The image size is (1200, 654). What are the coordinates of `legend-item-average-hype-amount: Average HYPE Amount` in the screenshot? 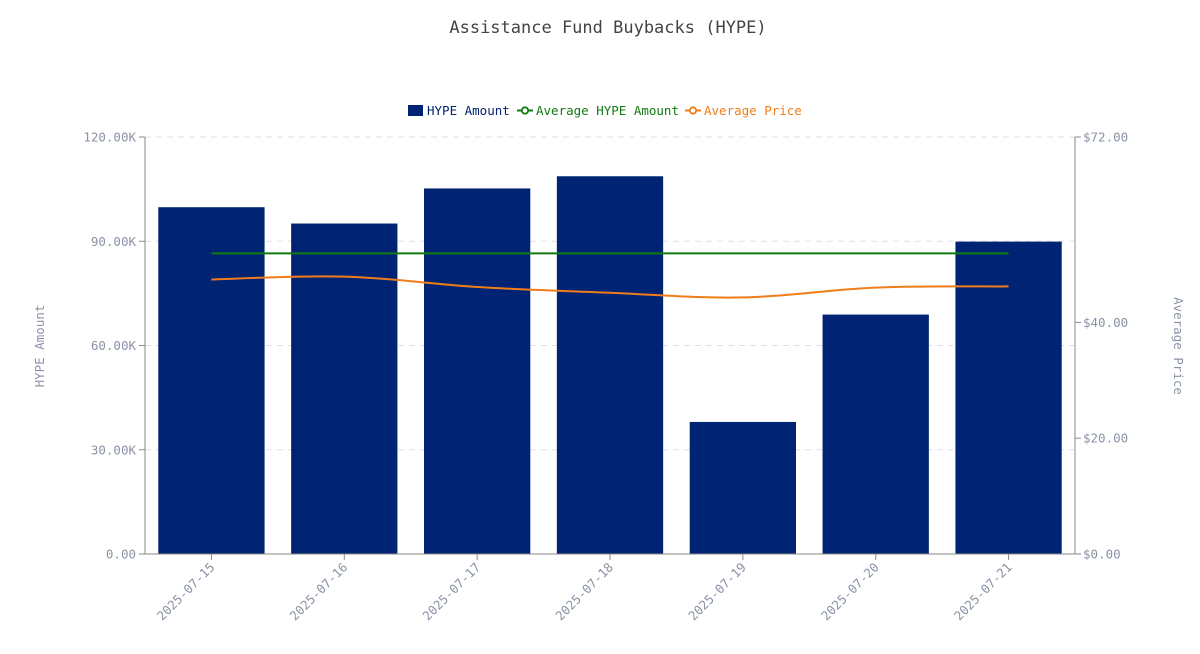 It's located at (598, 110).